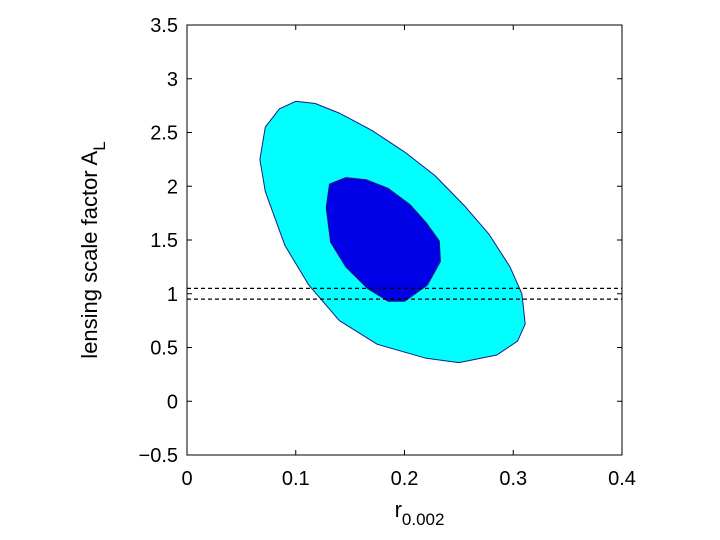 The height and width of the screenshot is (540, 720). What do you see at coordinates (622, 479) in the screenshot?
I see `x-tick-label: 0.4` at bounding box center [622, 479].